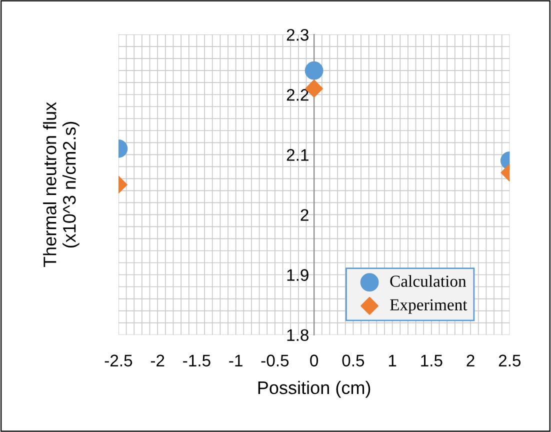 This screenshot has width=551, height=432. What do you see at coordinates (297, 275) in the screenshot?
I see `y-tick-label: 1.9` at bounding box center [297, 275].